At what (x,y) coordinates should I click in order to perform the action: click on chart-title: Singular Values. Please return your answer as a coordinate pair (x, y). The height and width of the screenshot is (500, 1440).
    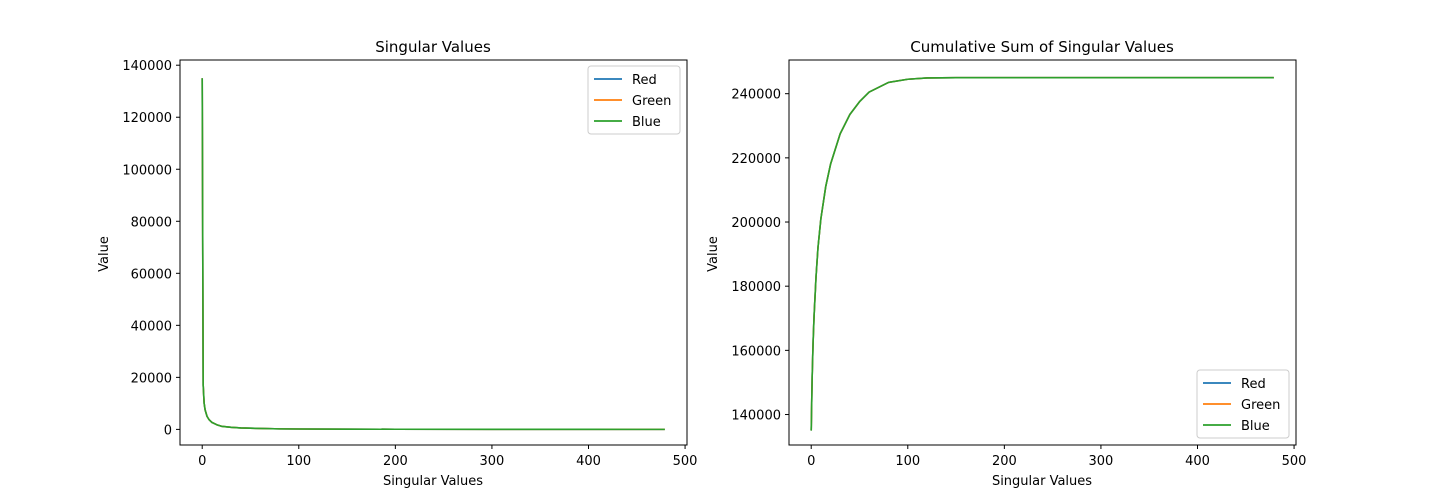
    Looking at the image, I should click on (433, 47).